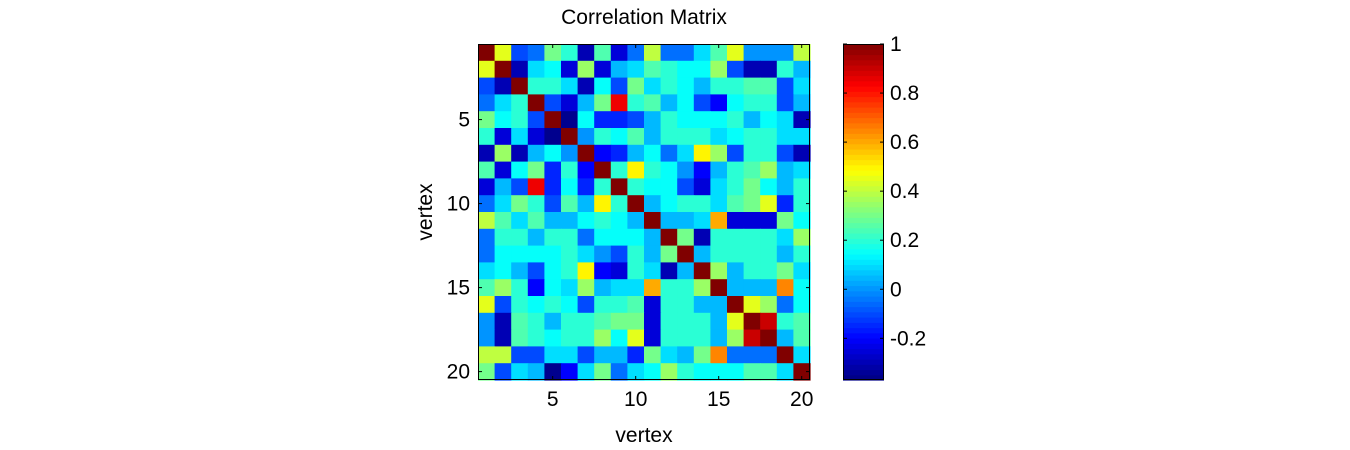 This screenshot has width=1350, height=450. What do you see at coordinates (553, 355) in the screenshot?
I see `heatmap-cell-r19-c5` at bounding box center [553, 355].